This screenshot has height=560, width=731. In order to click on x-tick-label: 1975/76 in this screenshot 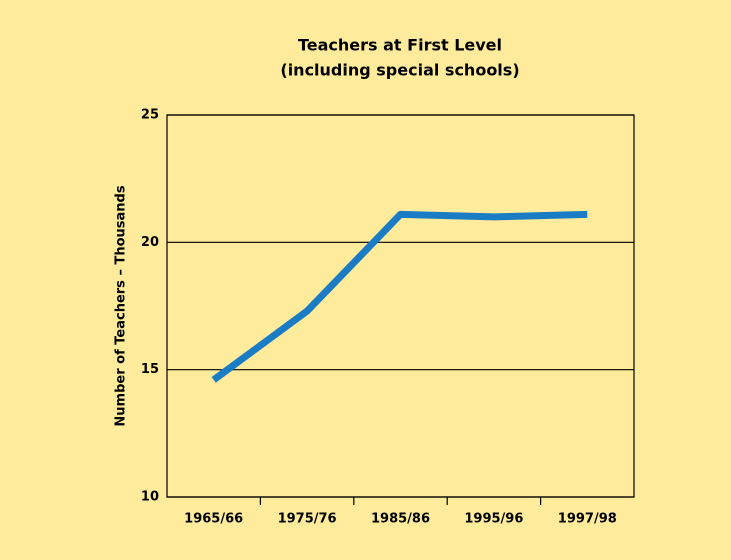, I will do `click(307, 519)`.